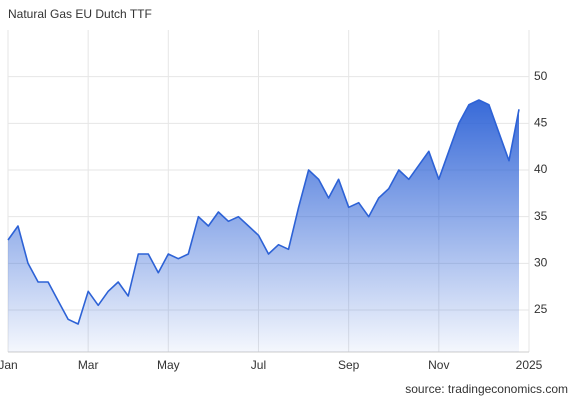 This screenshot has width=577, height=400. Describe the element at coordinates (541, 216) in the screenshot. I see `y-tick-label: 35` at that location.